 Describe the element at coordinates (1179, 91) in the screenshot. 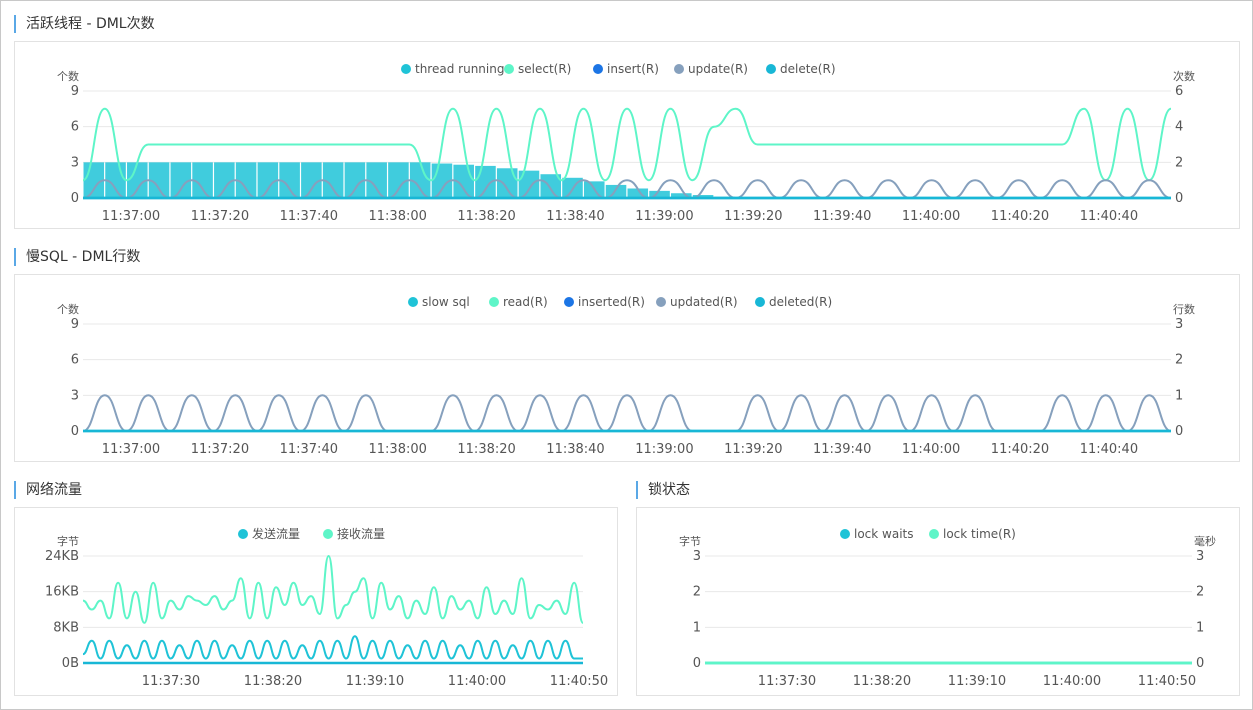

I see `y-right-tick-label: 6` at that location.